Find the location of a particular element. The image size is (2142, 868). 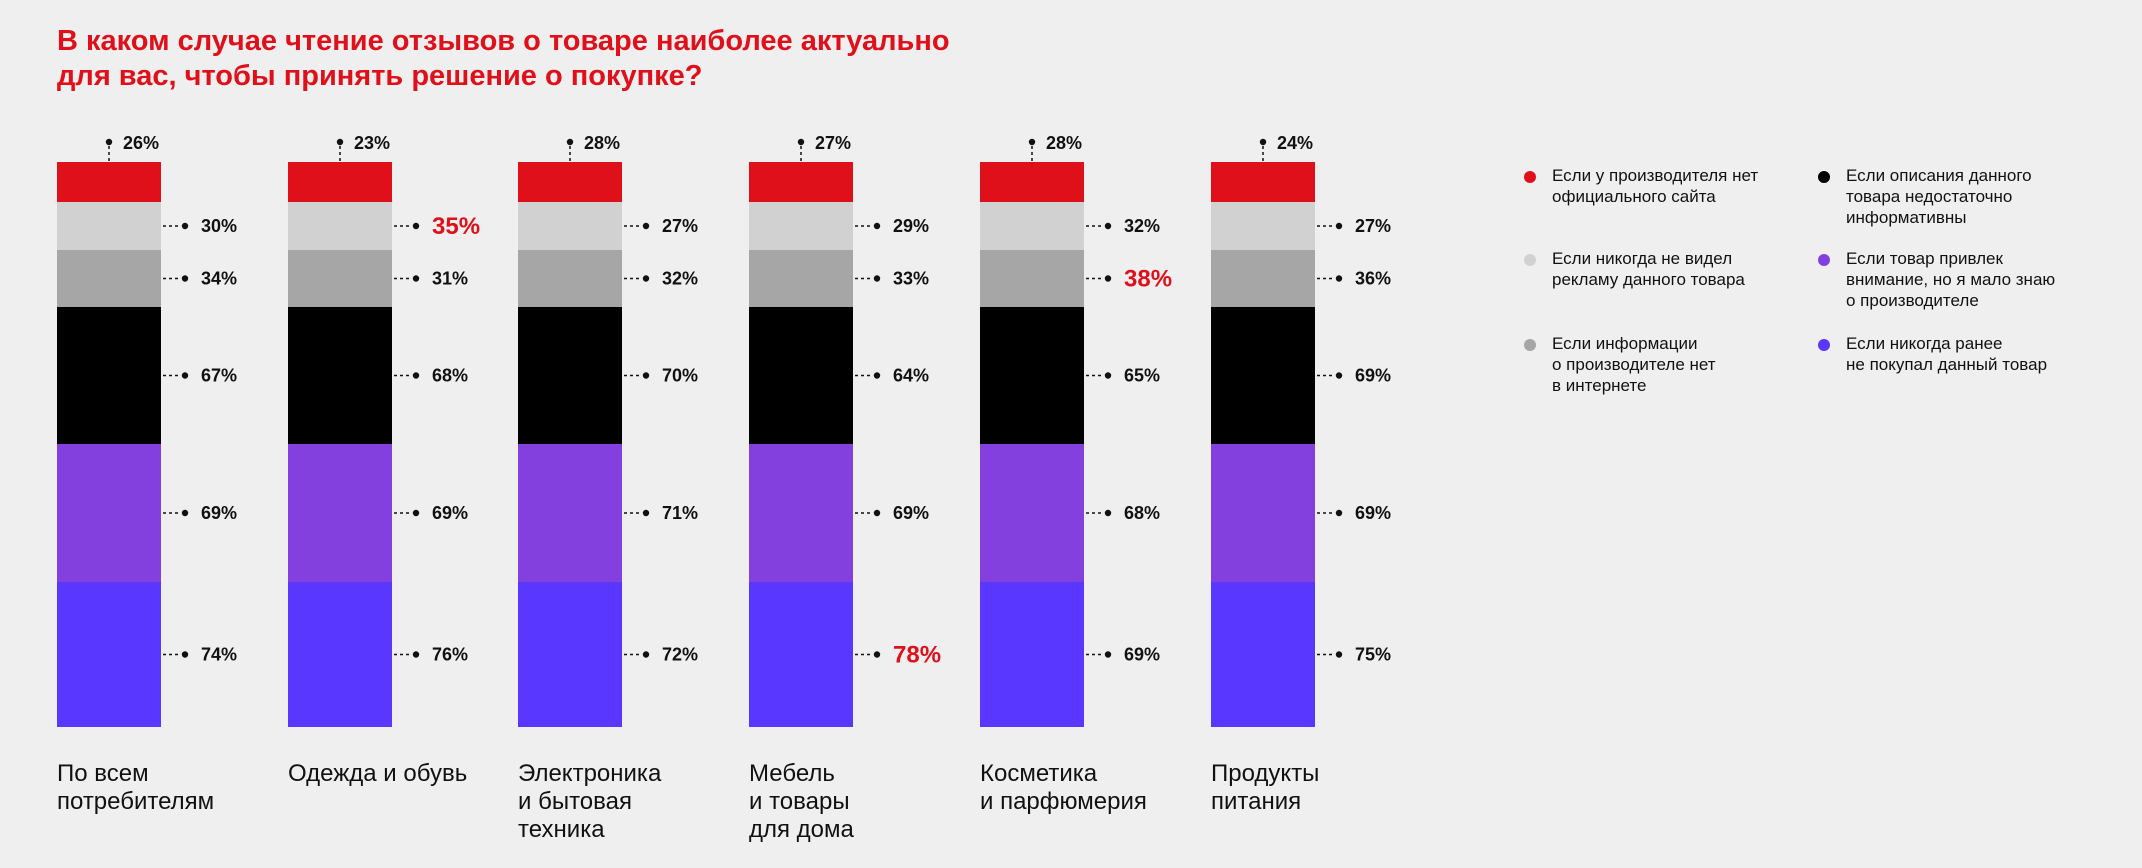

data-label: 35% is located at coordinates (456, 226).